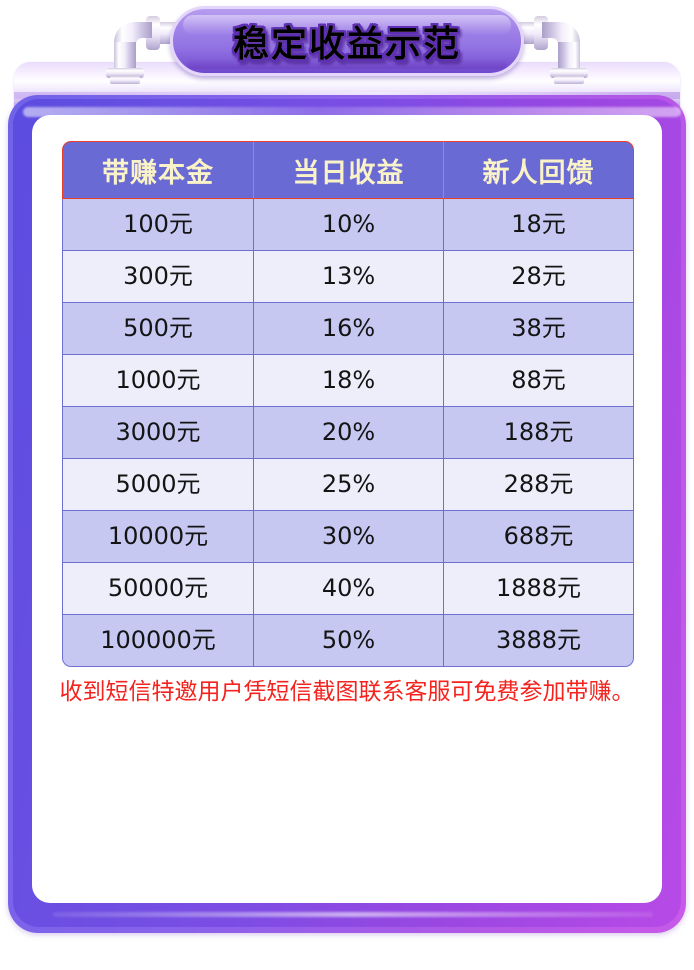 The image size is (694, 970). I want to click on cell-newcomer-bonus: 288元, so click(538, 485).